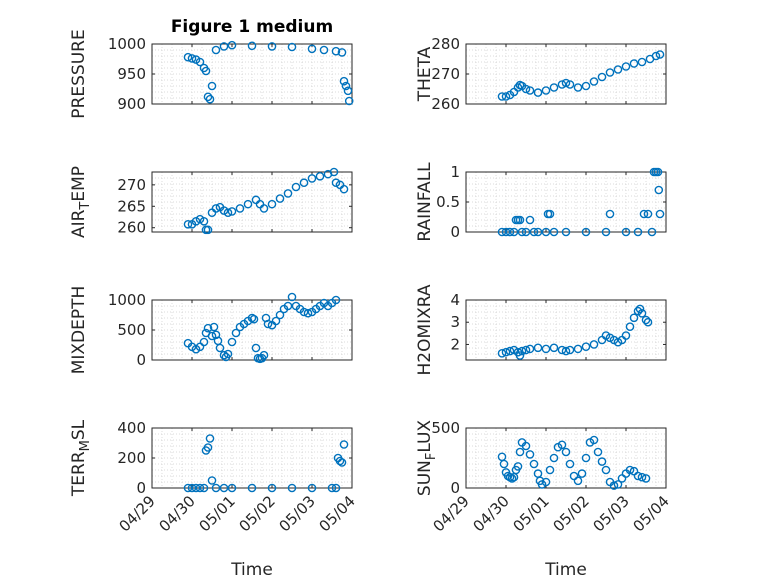  I want to click on y-tick-label: 200, so click(131, 458).